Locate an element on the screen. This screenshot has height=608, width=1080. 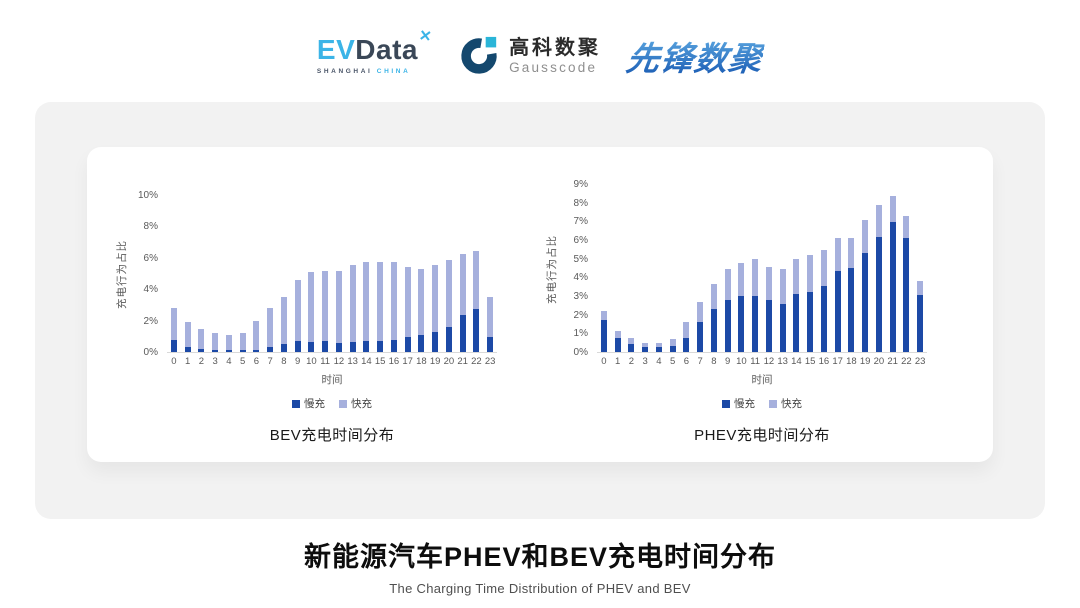
xianfeng-shuju-logo: 先锋数聚 is located at coordinates (695, 56).